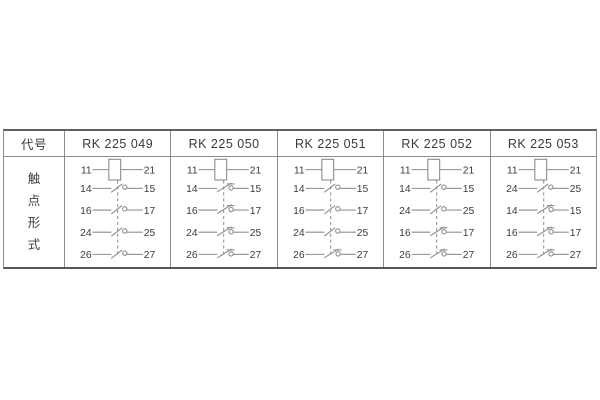 The width and height of the screenshot is (600, 400). Describe the element at coordinates (542, 143) in the screenshot. I see `column-header-rk225053: RK 225 053` at that location.